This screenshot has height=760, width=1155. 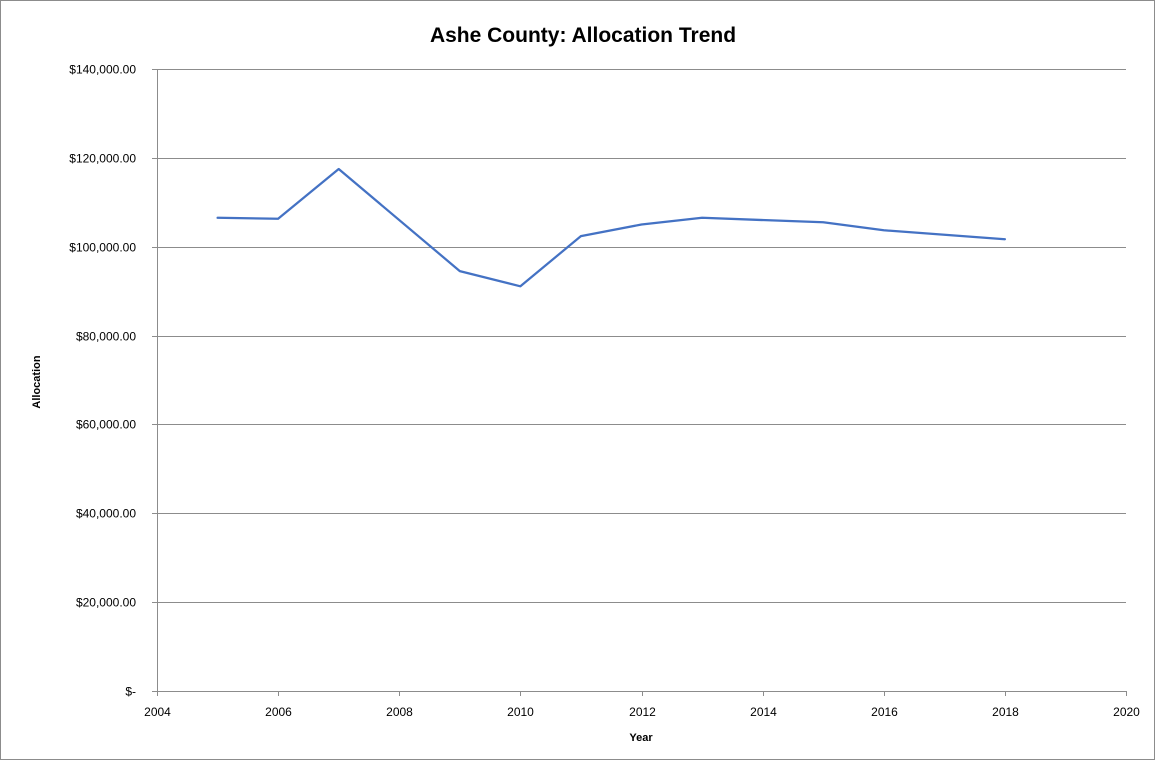 I want to click on x-tick-label: 2020, so click(x=1126, y=712).